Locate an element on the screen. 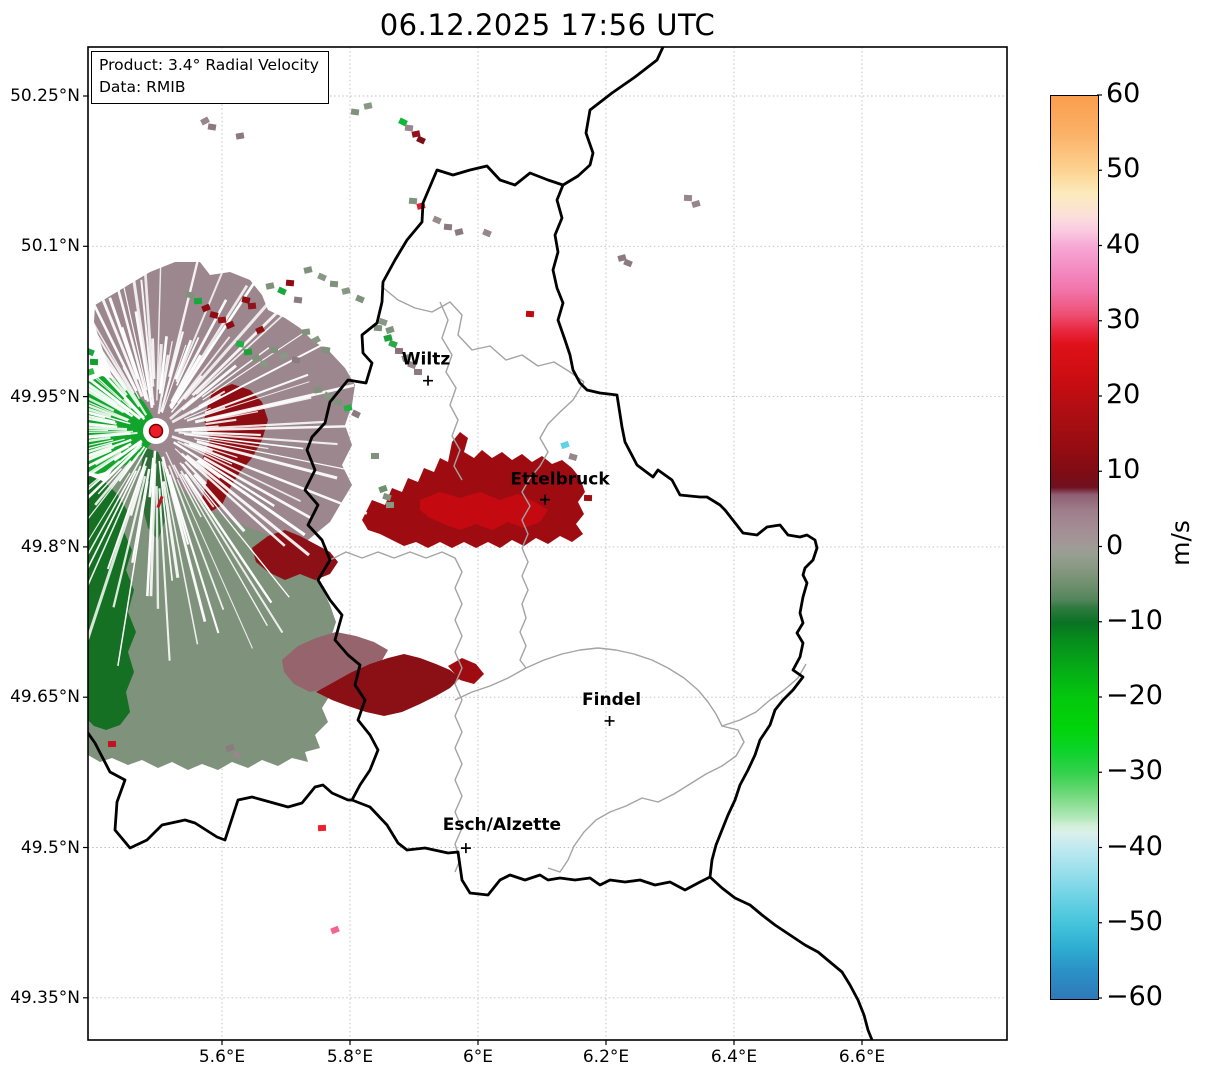 The image size is (1207, 1081). x-tick-label: 5.6°E is located at coordinates (222, 1057).